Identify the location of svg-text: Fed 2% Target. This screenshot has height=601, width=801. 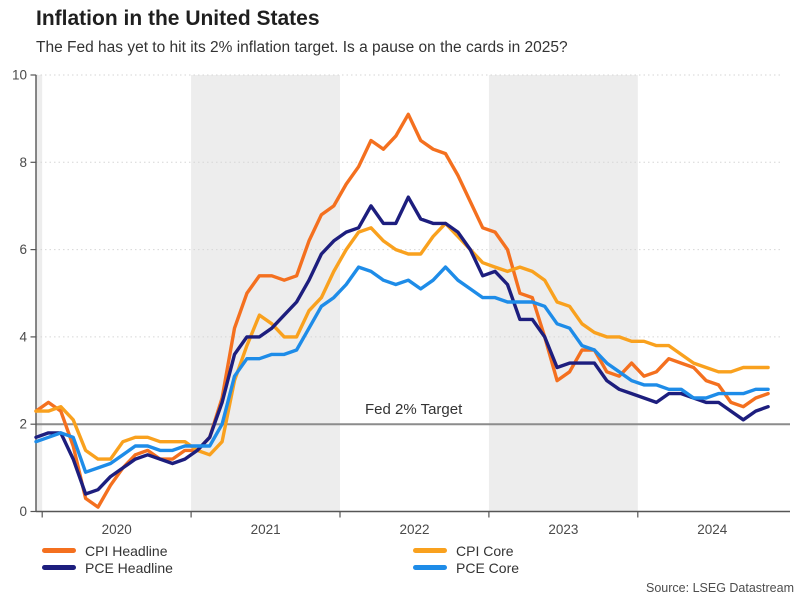
(414, 409).